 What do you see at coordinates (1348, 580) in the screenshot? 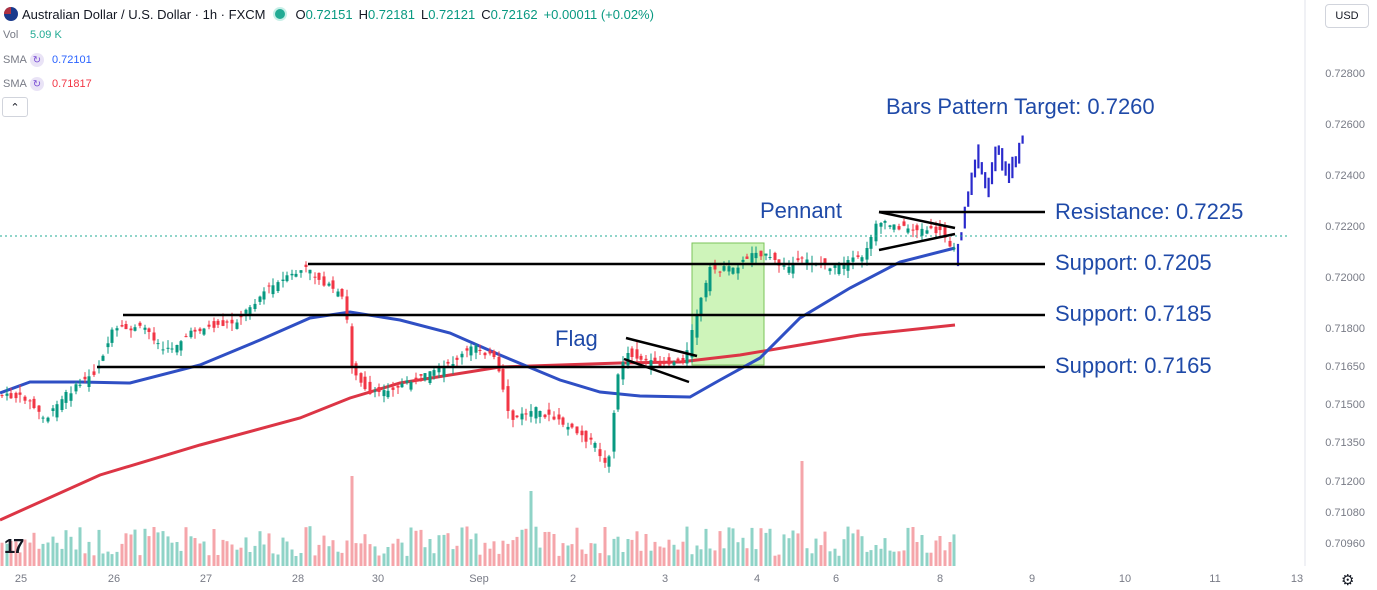
I see `gear-icon: ⚙` at bounding box center [1348, 580].